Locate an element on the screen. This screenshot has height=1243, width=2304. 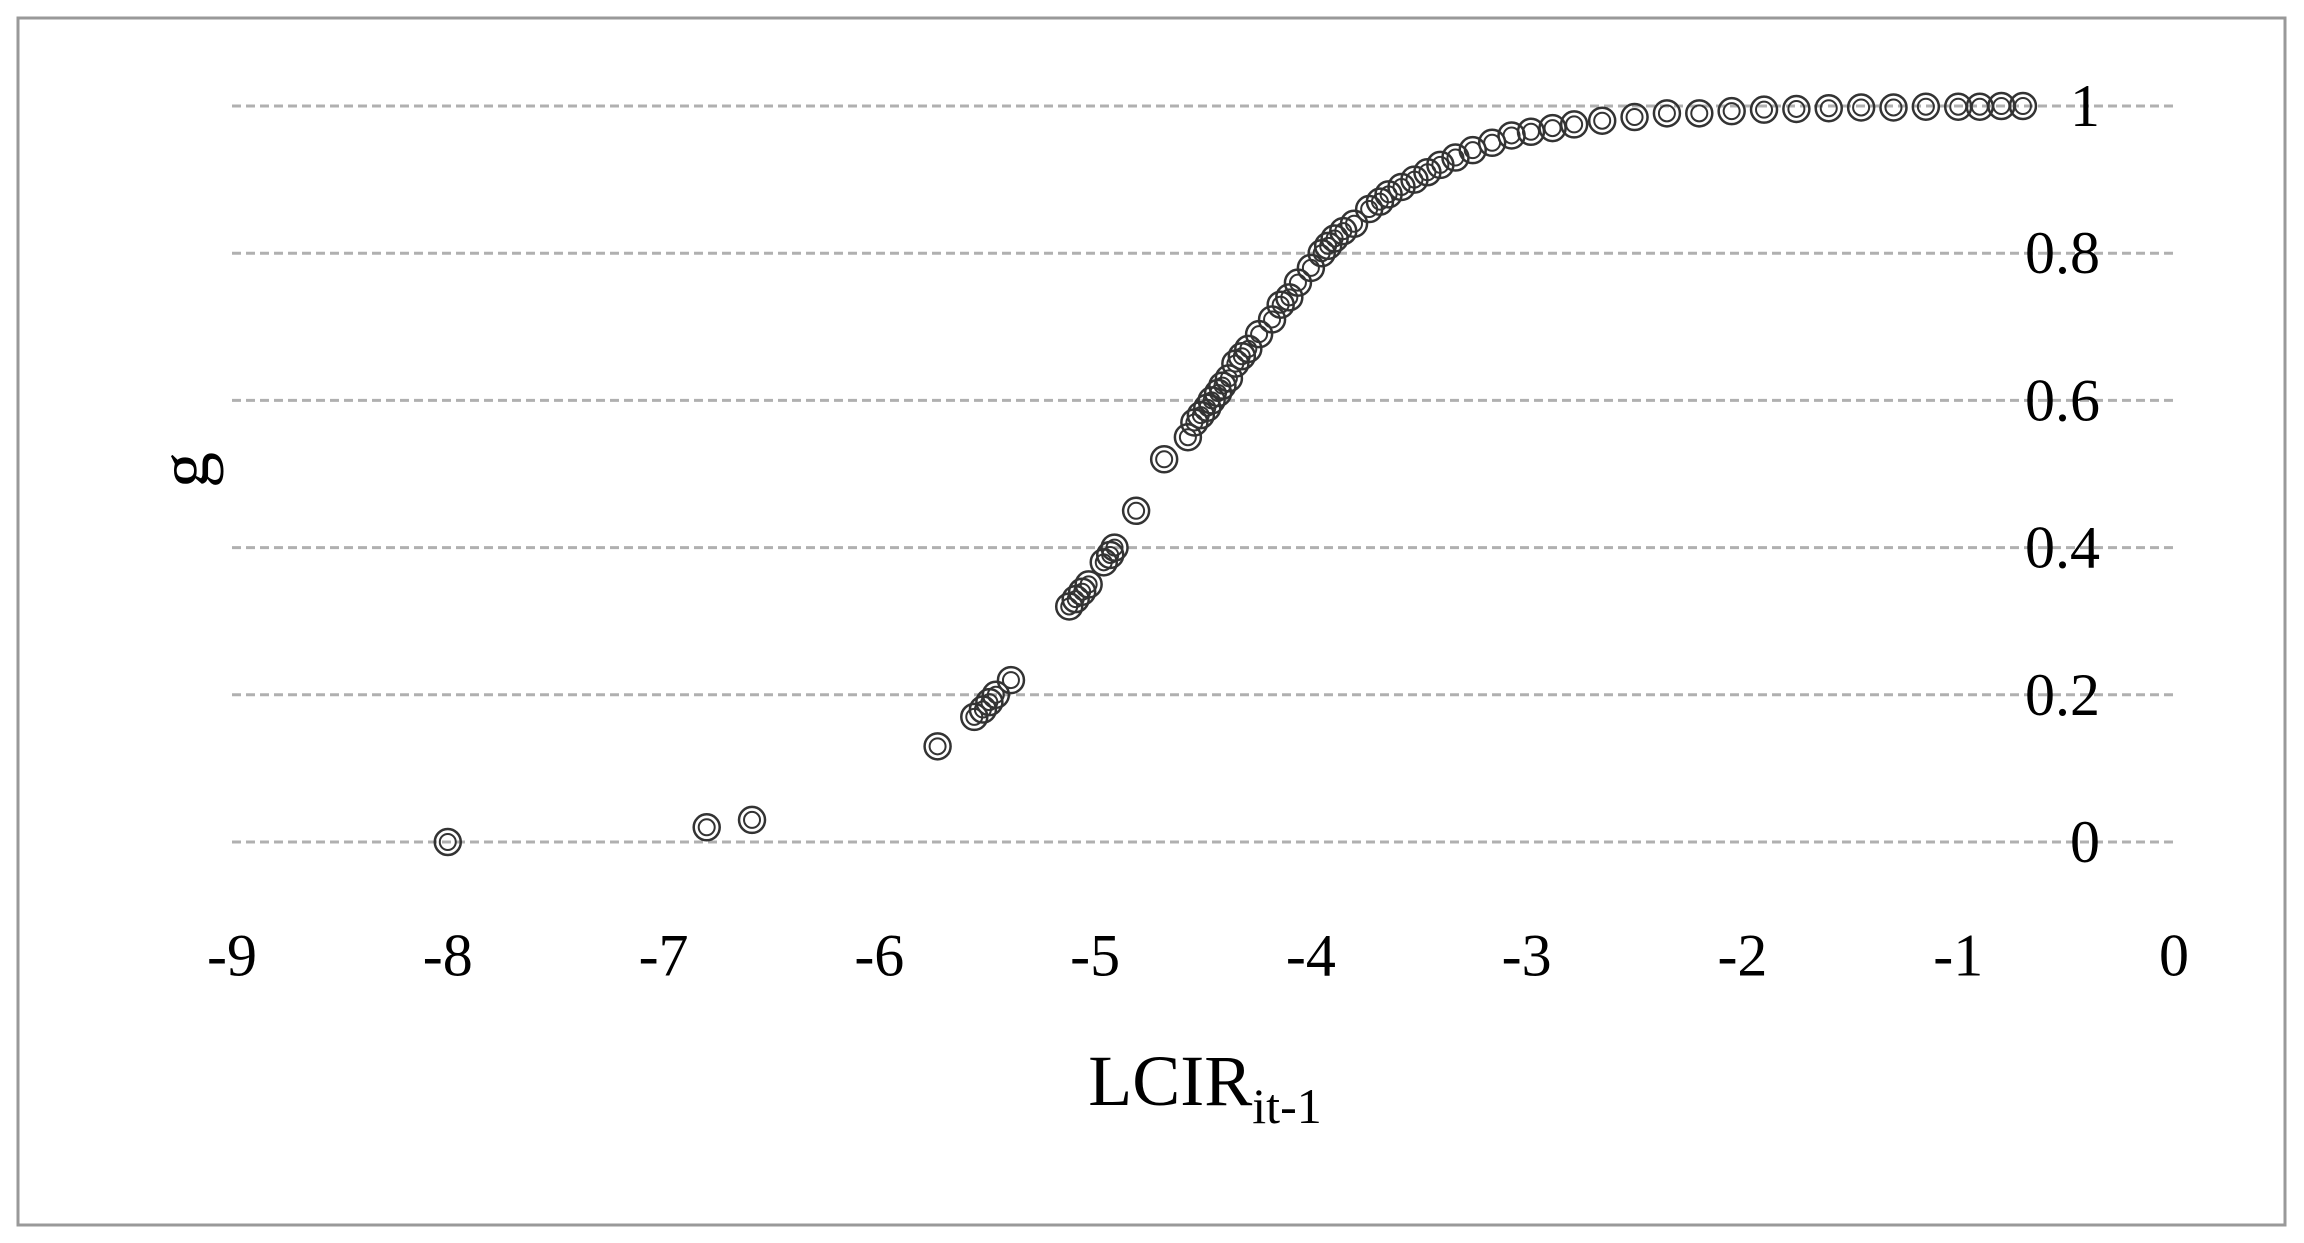
x-tick-label: -3 is located at coordinates (1527, 956).